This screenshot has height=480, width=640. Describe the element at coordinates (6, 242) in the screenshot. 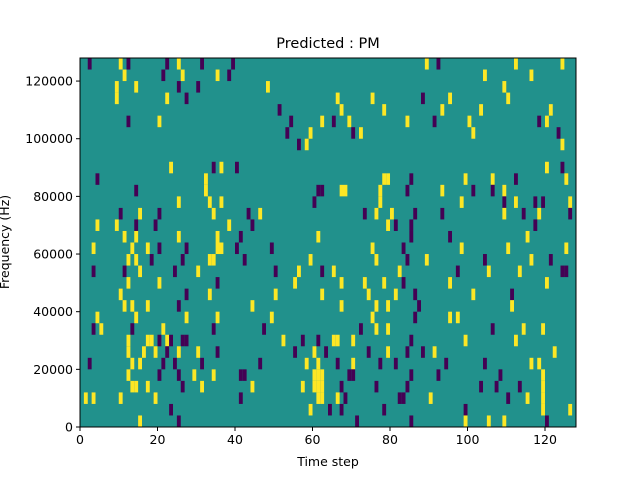

I see `y-axis-label: Frequency (Hz)` at that location.